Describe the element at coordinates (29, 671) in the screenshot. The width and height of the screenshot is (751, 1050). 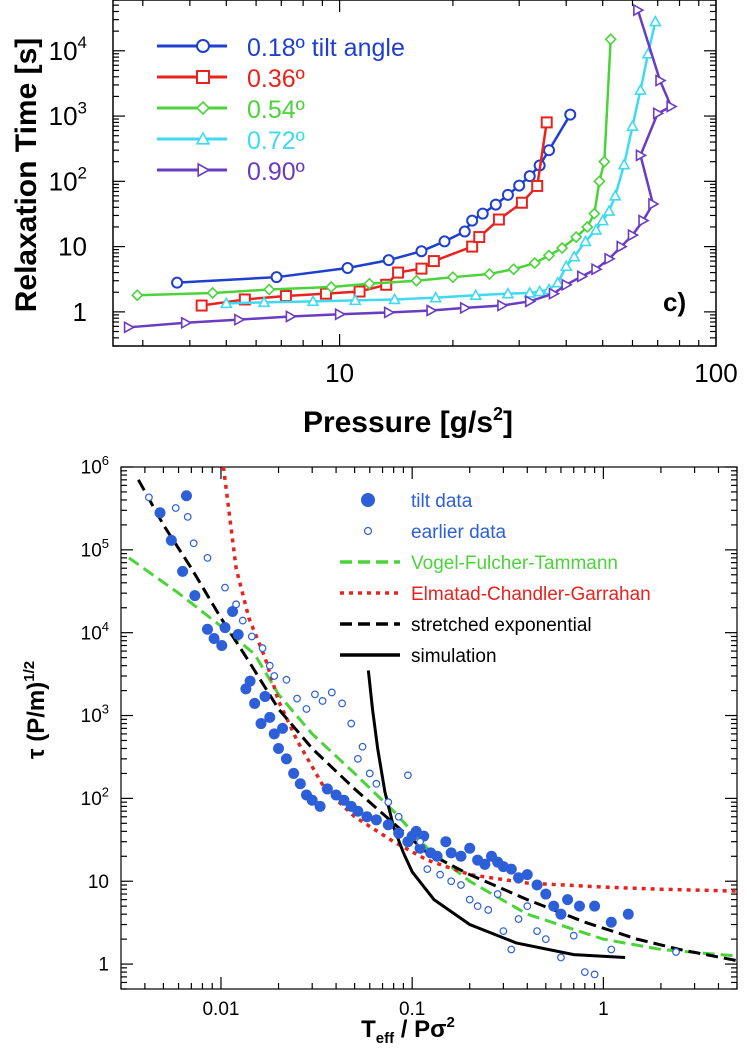
I see `bottom-y-axis-title-sup: 1/2` at that location.